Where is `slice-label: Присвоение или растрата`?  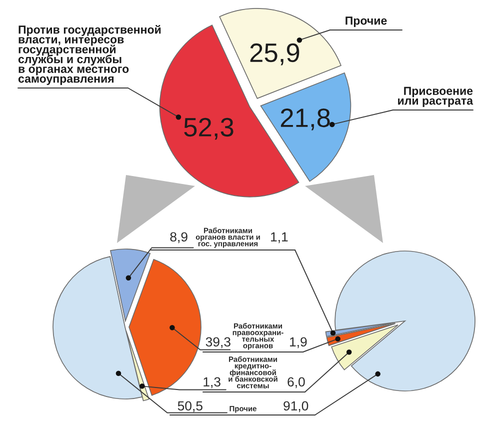 slice-label: Присвоение или растрата is located at coordinates (436, 96).